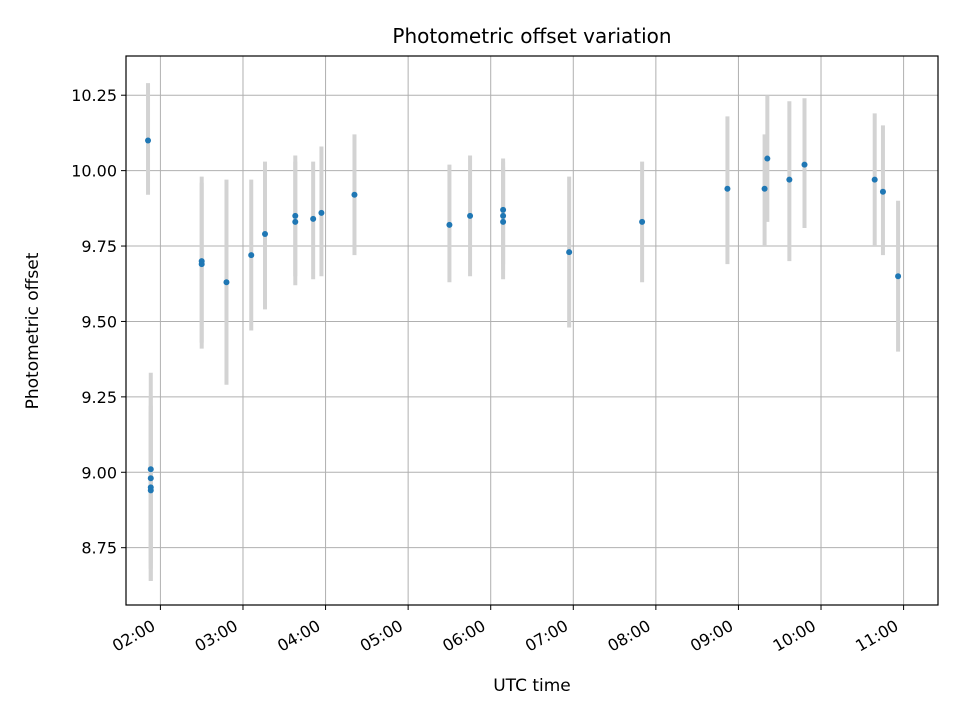 The width and height of the screenshot is (960, 720). What do you see at coordinates (99, 548) in the screenshot?
I see `y-tick-label: 8.75` at bounding box center [99, 548].